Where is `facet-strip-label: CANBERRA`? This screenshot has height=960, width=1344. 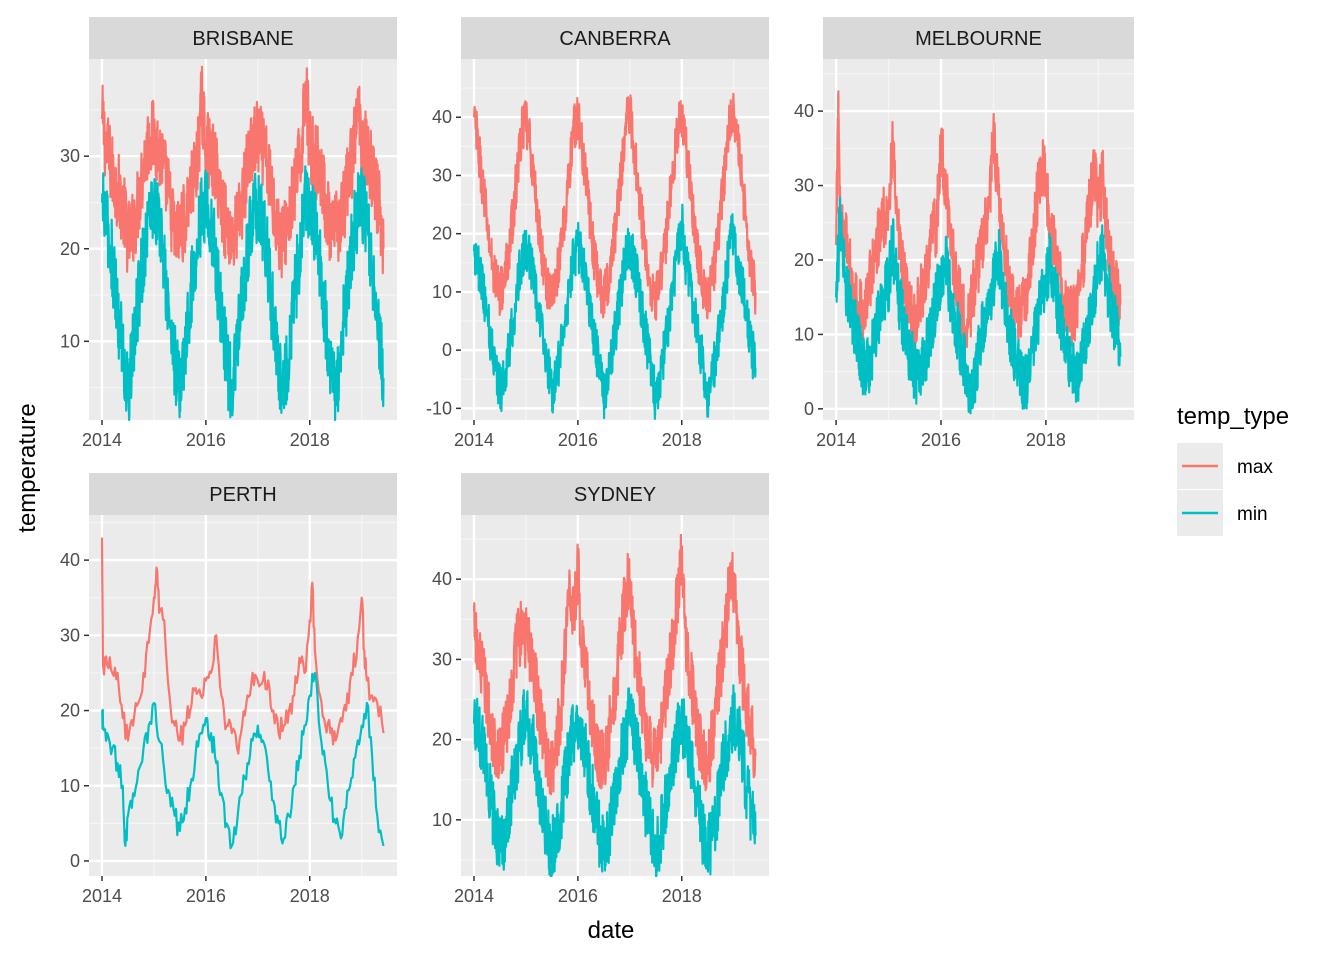 facet-strip-label: CANBERRA is located at coordinates (615, 39).